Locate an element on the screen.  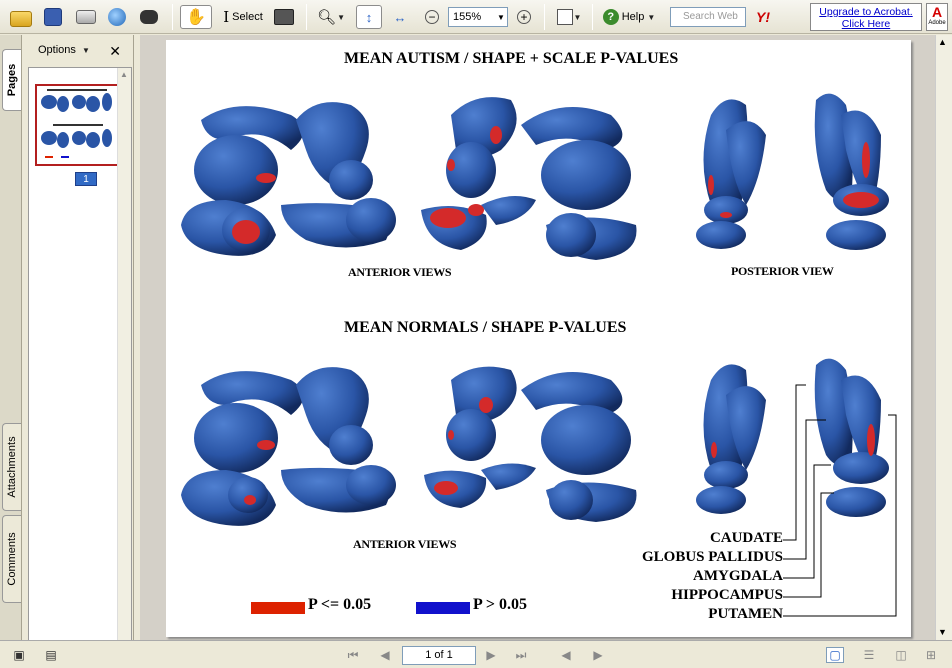
scroll-down-icon: ▼ is located at coordinates (942, 632).